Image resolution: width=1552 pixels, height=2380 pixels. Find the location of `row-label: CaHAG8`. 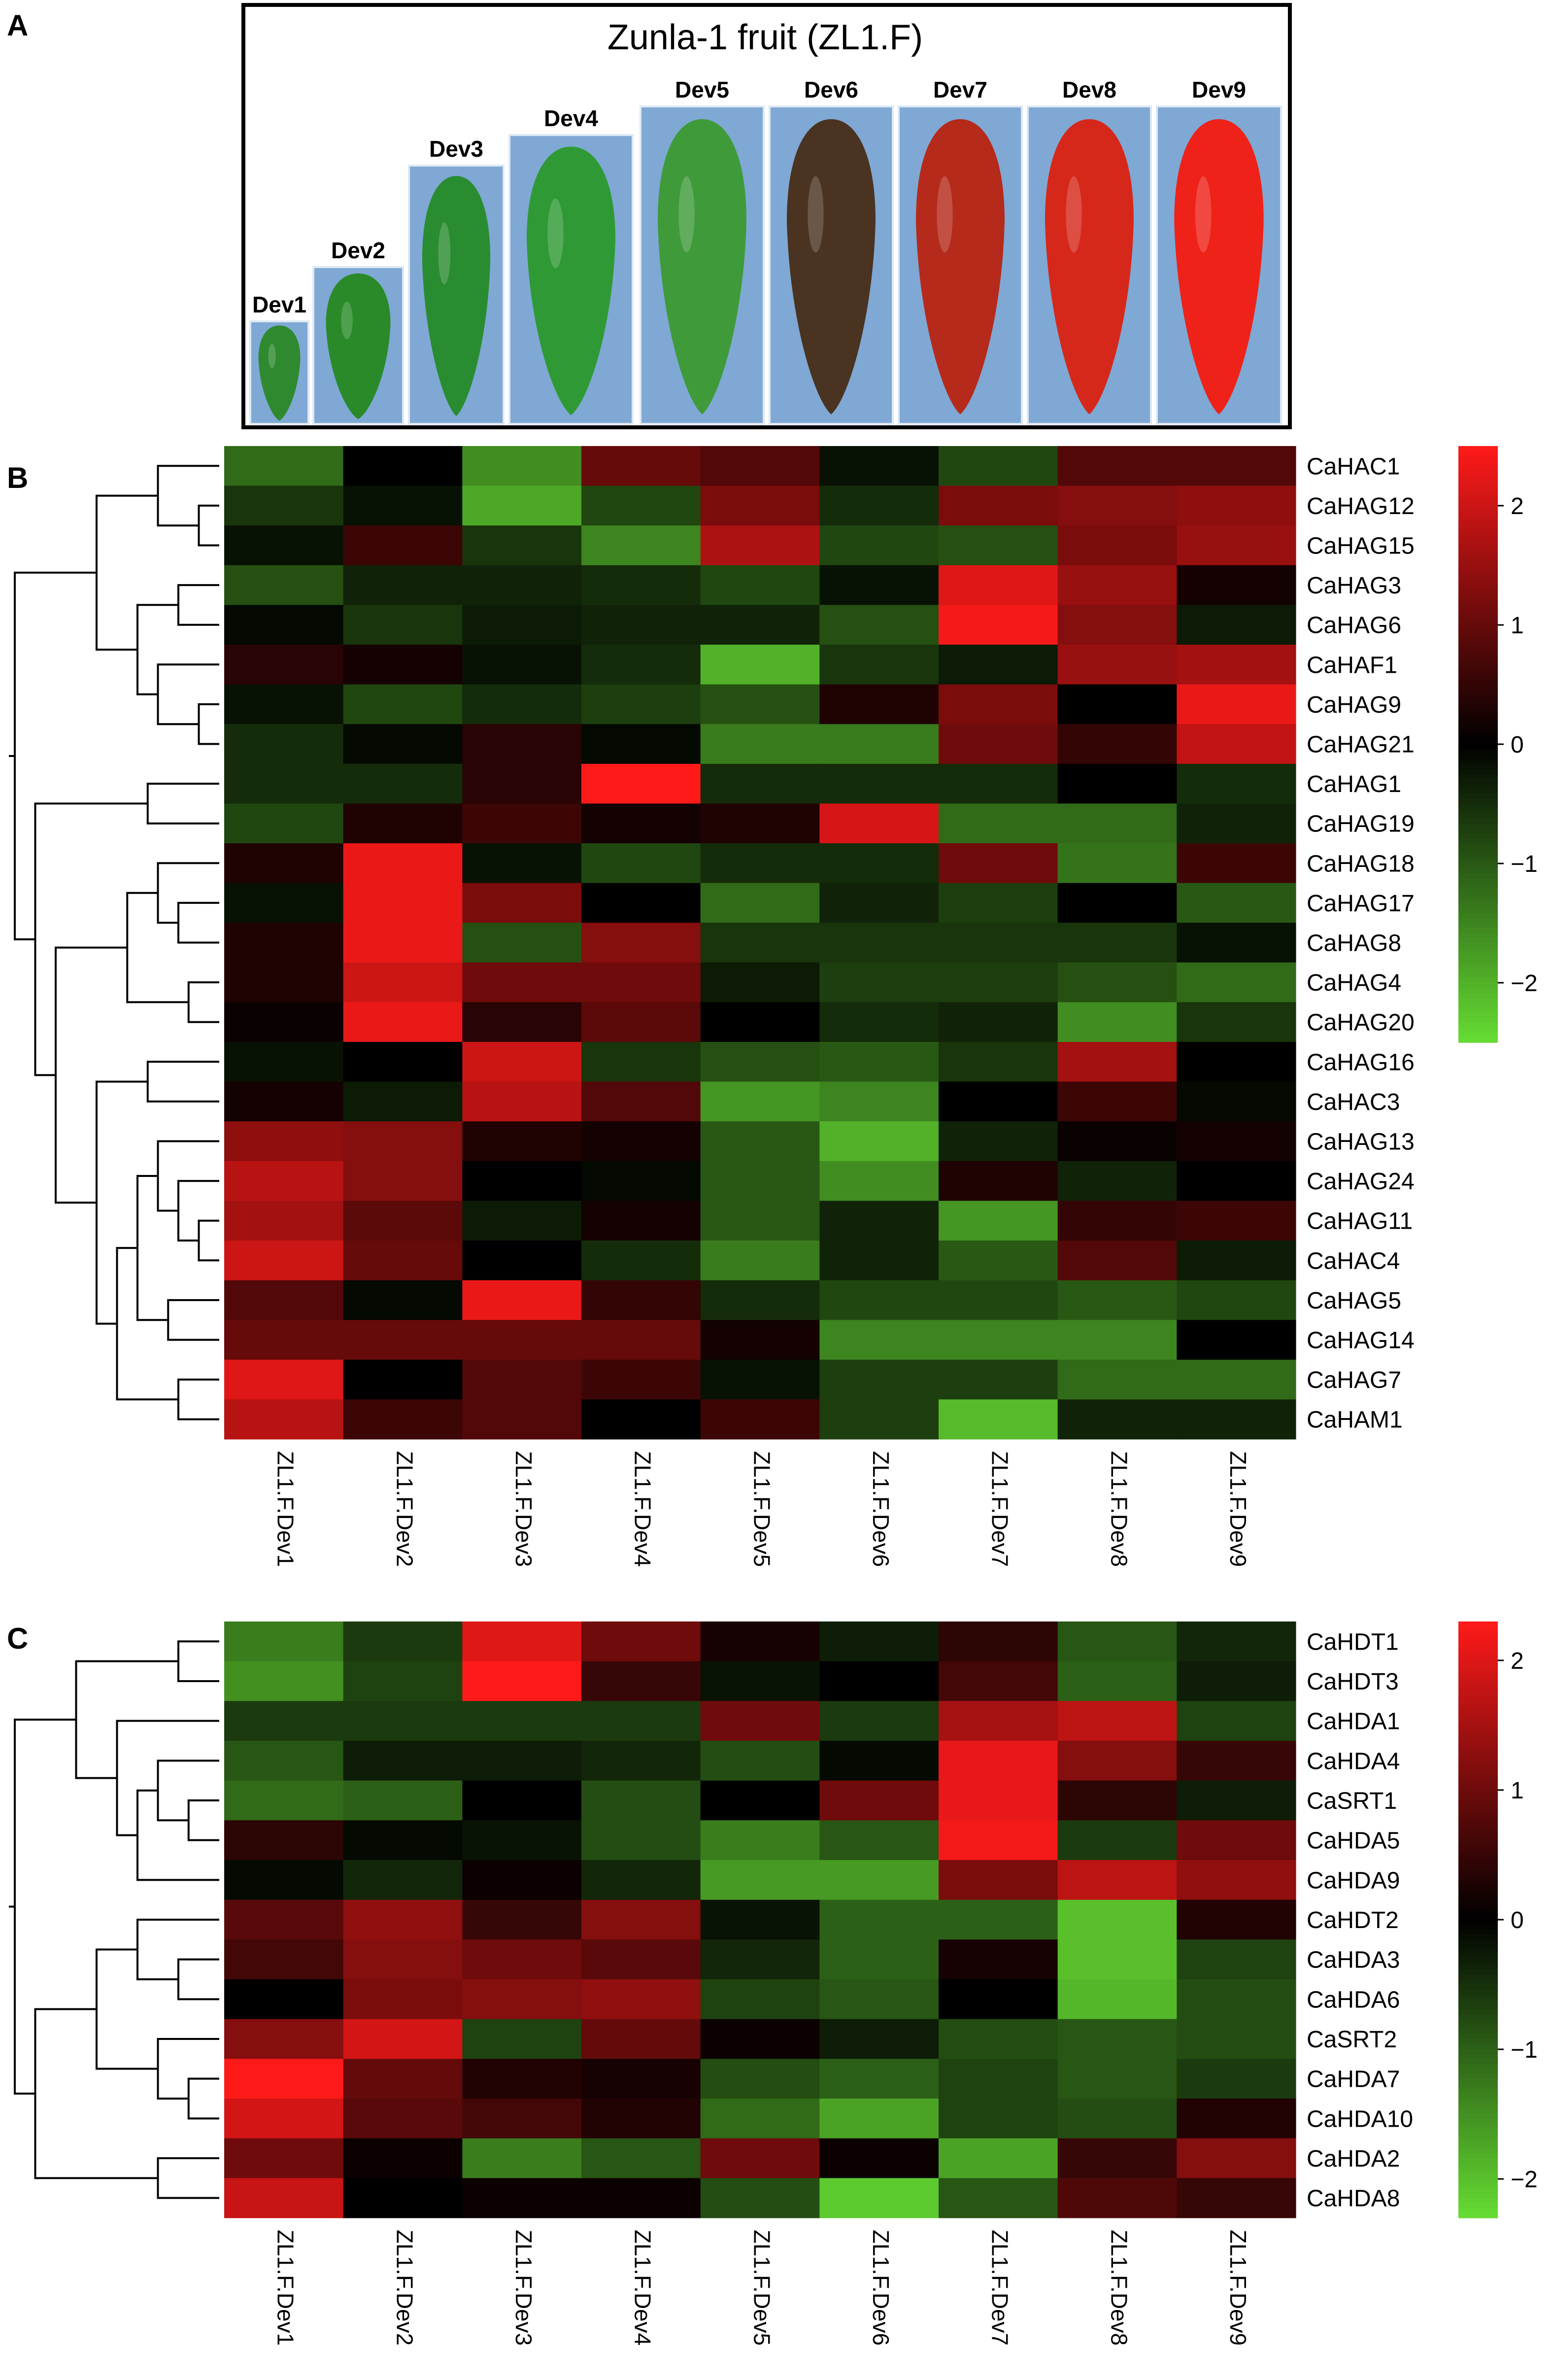

row-label: CaHAG8 is located at coordinates (1354, 944).